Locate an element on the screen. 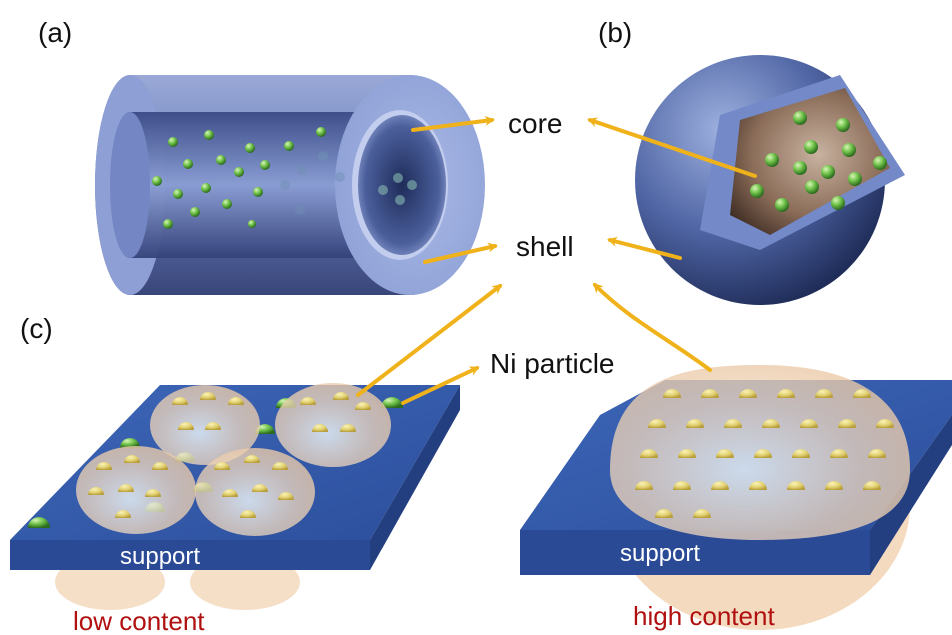  support-label-left: support is located at coordinates (160, 556).